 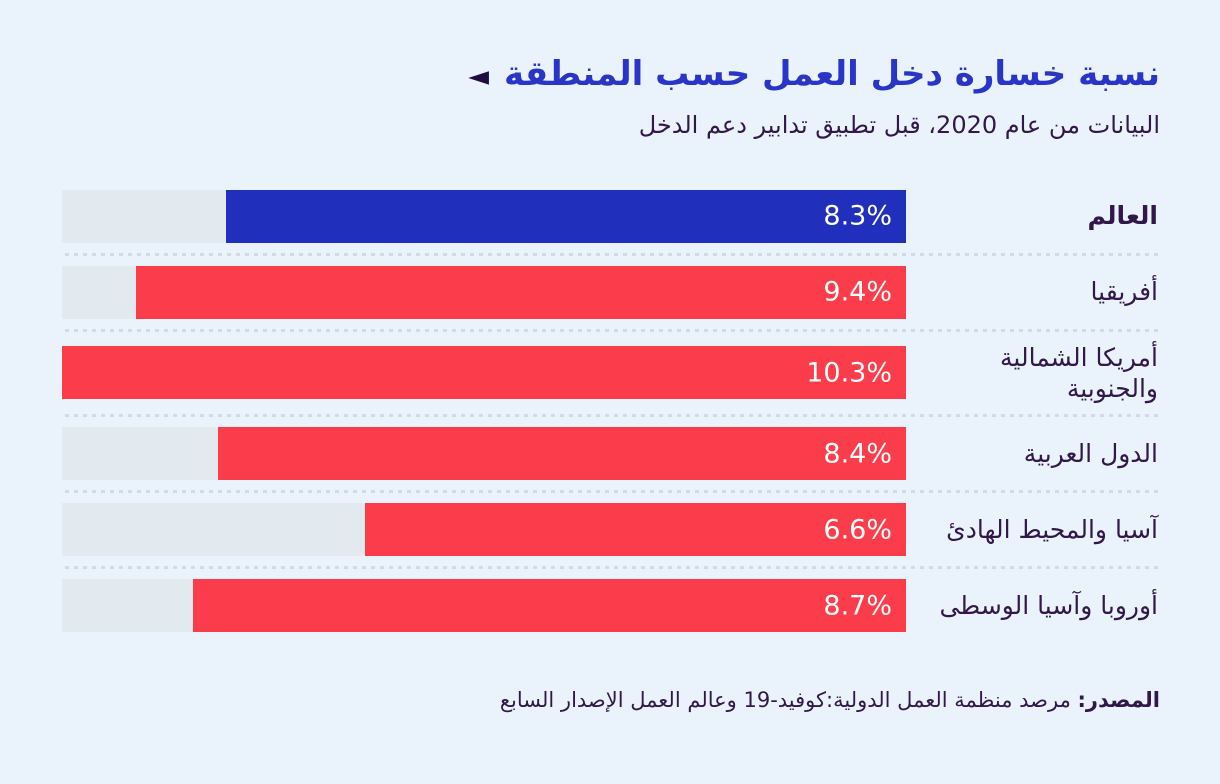 What do you see at coordinates (549, 606) in the screenshot?
I see `bar-segment: 8.7%` at bounding box center [549, 606].